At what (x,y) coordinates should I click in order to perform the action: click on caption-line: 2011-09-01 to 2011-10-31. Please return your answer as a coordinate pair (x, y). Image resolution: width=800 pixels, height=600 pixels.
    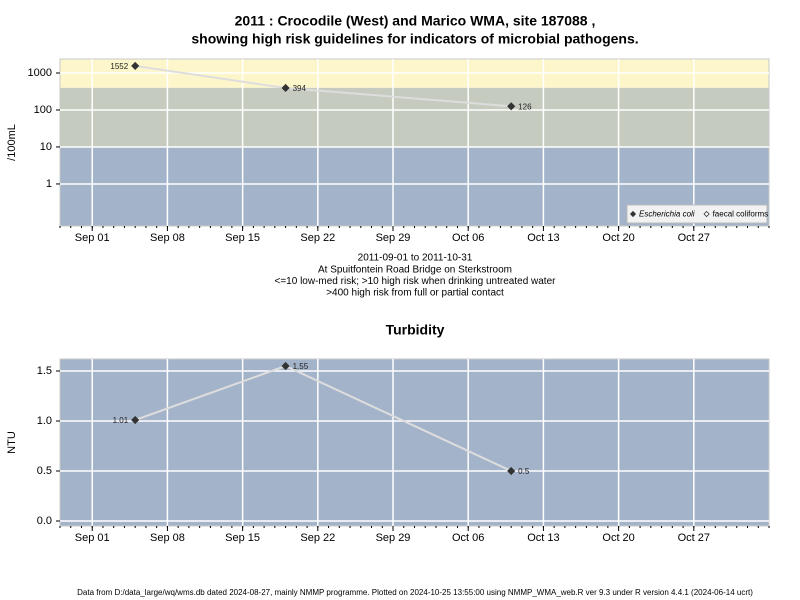
    Looking at the image, I should click on (415, 258).